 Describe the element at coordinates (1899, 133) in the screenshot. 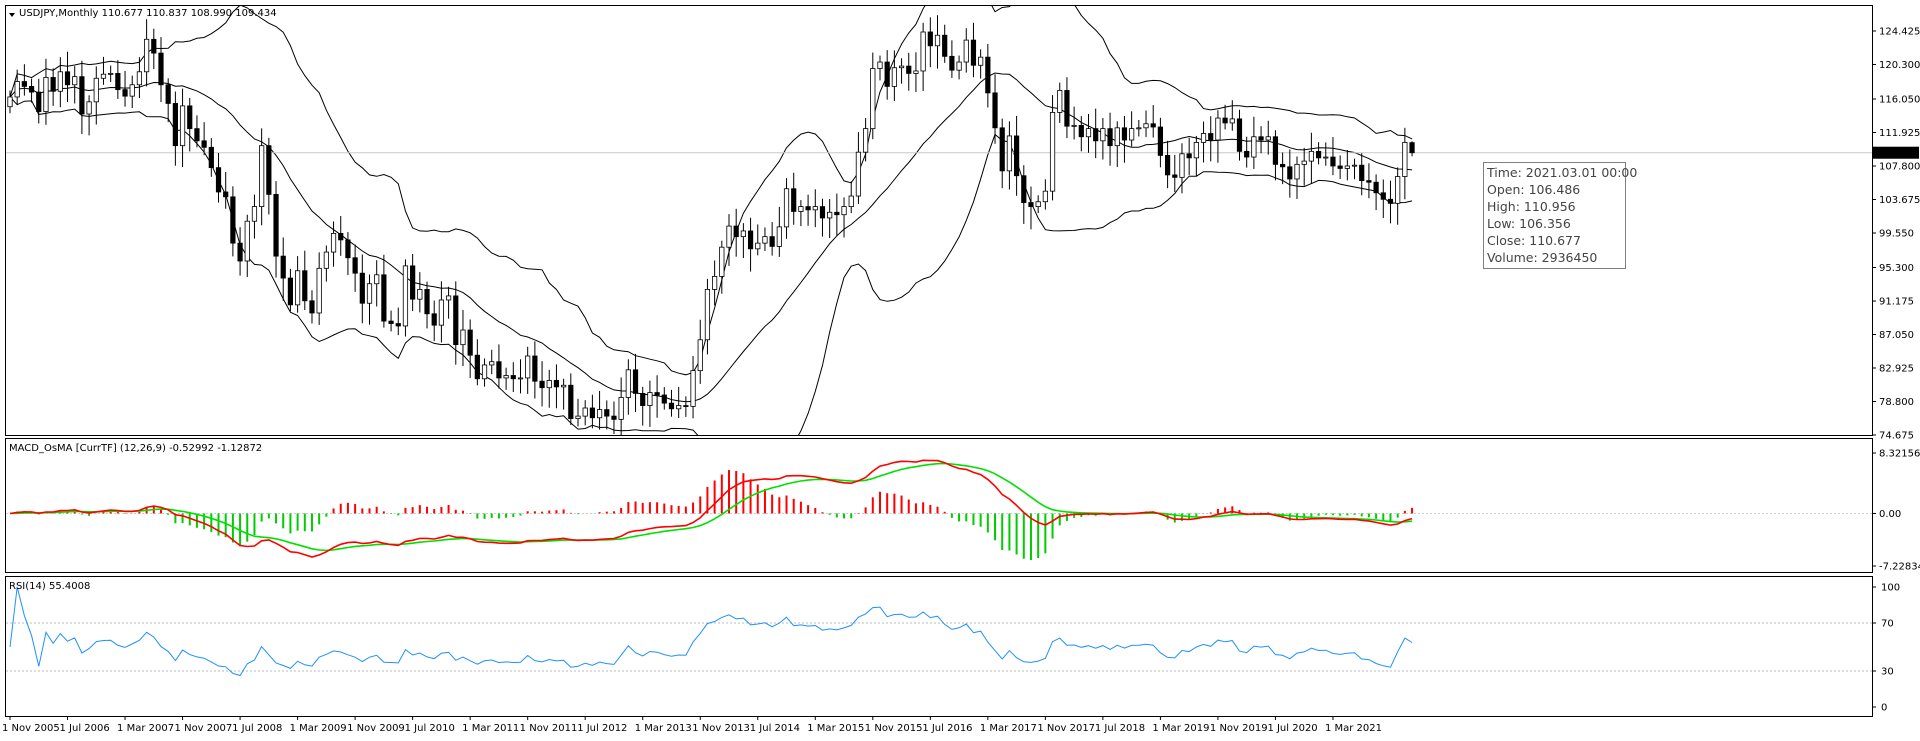

I see `price-tick-label: 111.925` at that location.